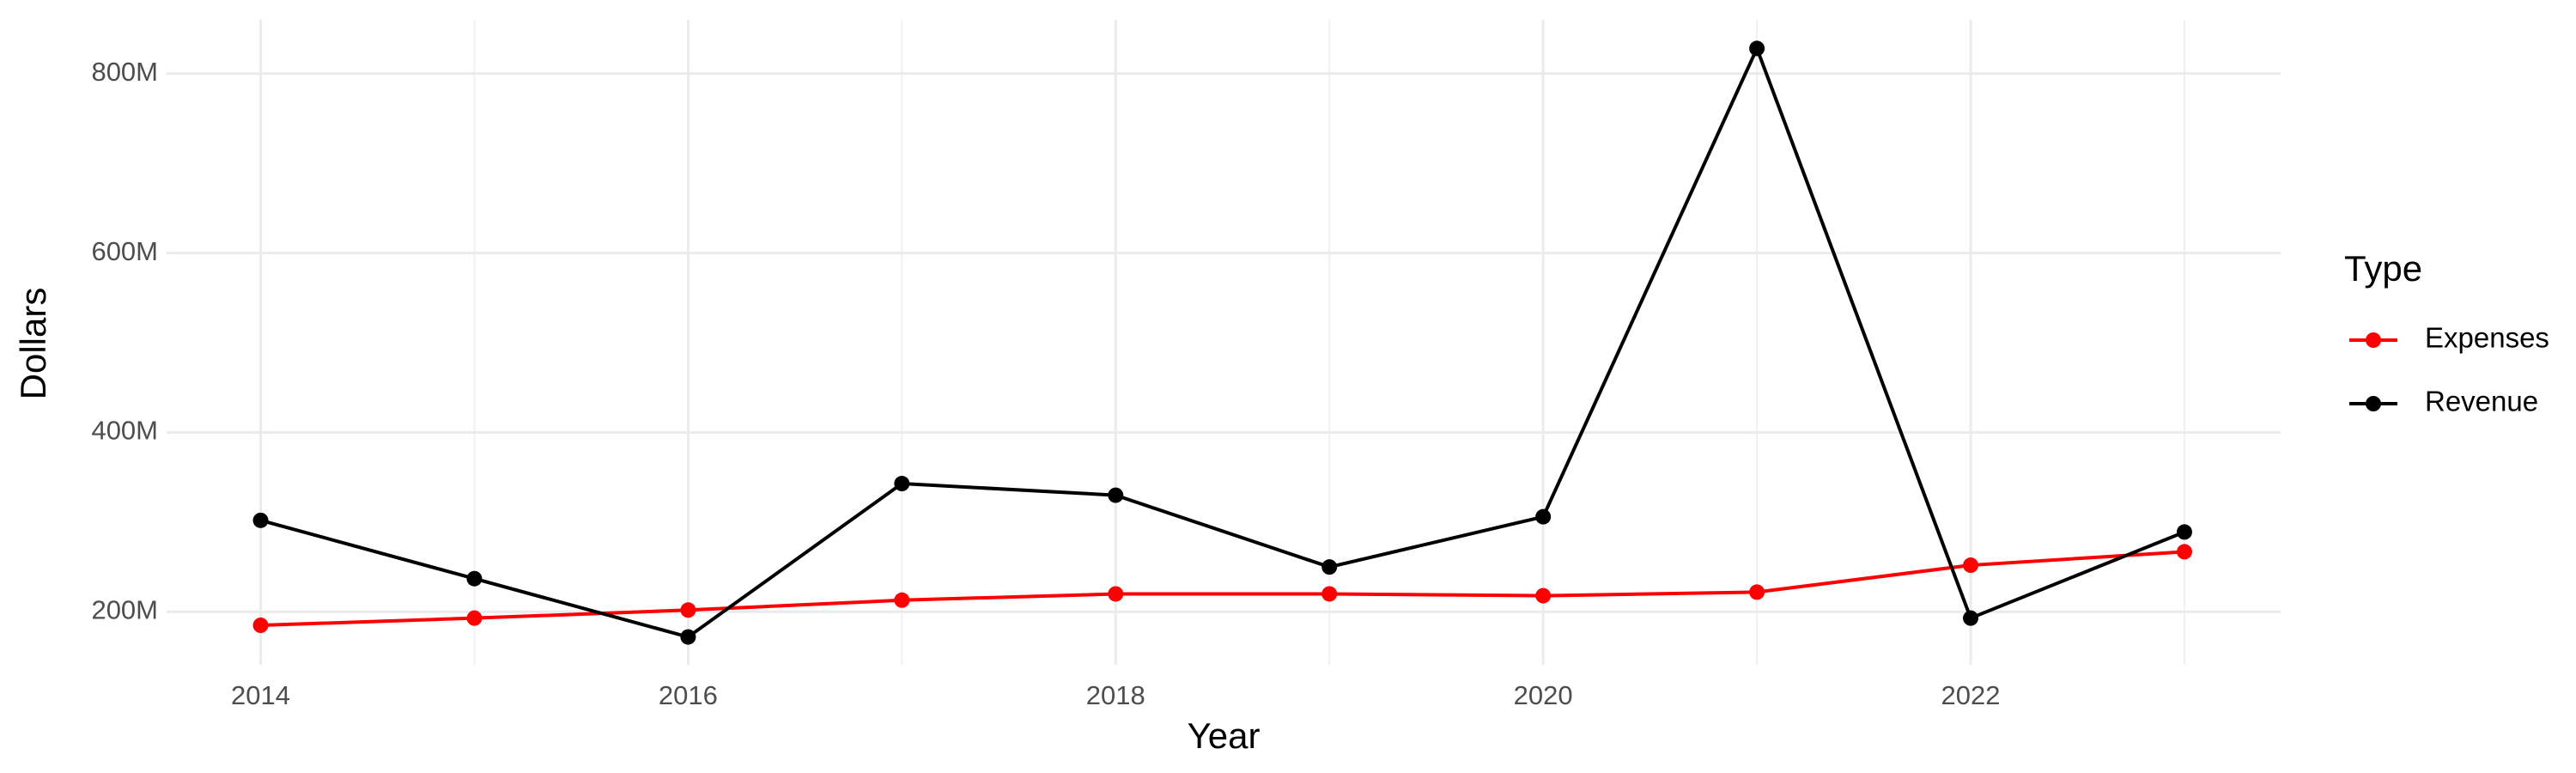 The height and width of the screenshot is (773, 2576). I want to click on legend-label: Expenses, so click(2487, 338).